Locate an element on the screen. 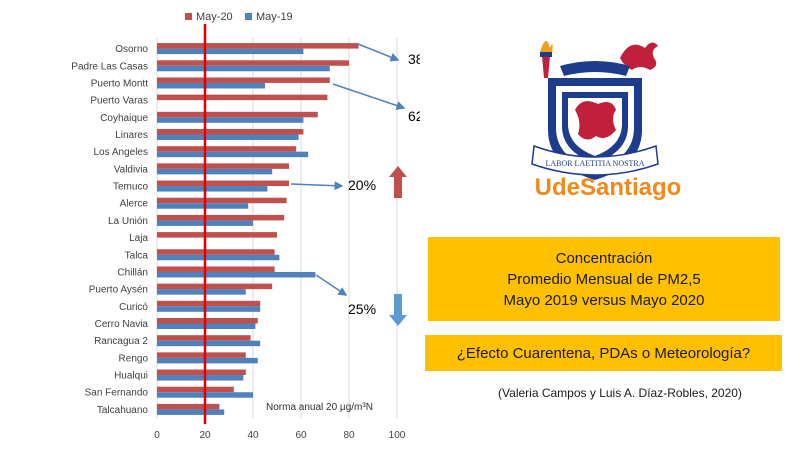  motto-ribbon: LABOR LAETITIA NOSTRA is located at coordinates (595, 160).